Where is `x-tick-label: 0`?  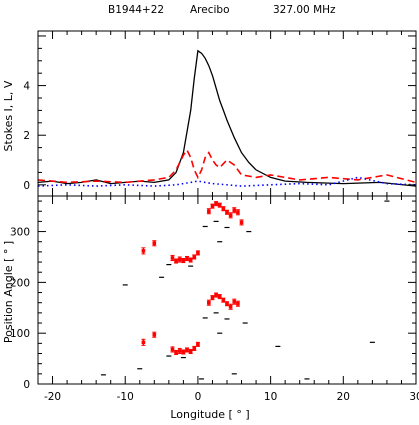 x-tick-label: 0 is located at coordinates (198, 397).